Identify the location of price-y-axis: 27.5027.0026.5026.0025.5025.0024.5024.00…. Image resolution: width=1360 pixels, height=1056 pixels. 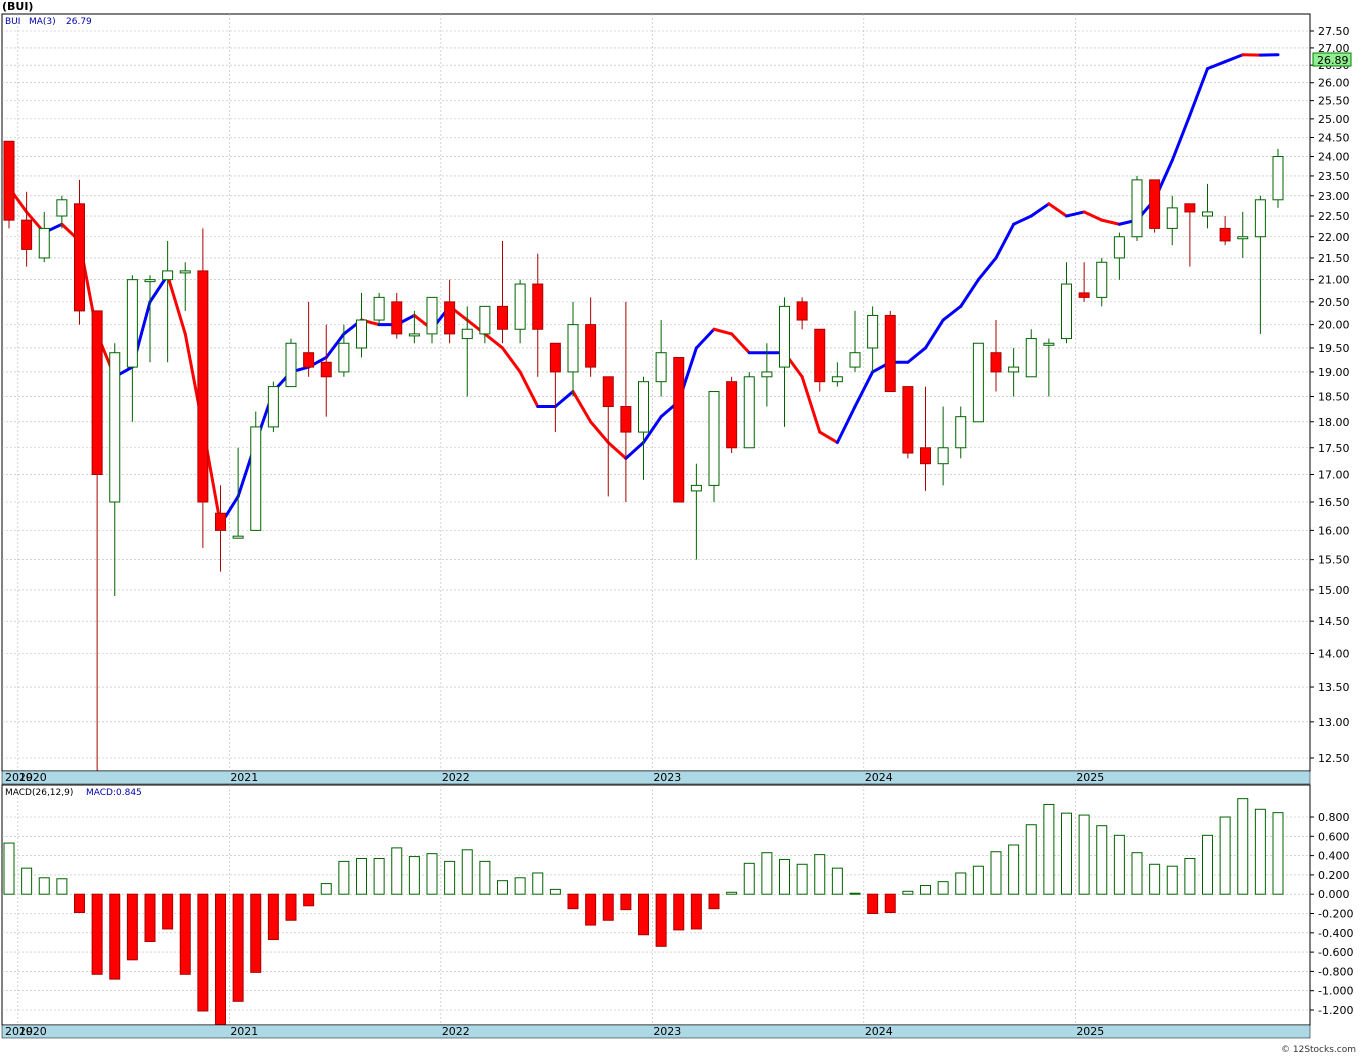
(1330, 395).